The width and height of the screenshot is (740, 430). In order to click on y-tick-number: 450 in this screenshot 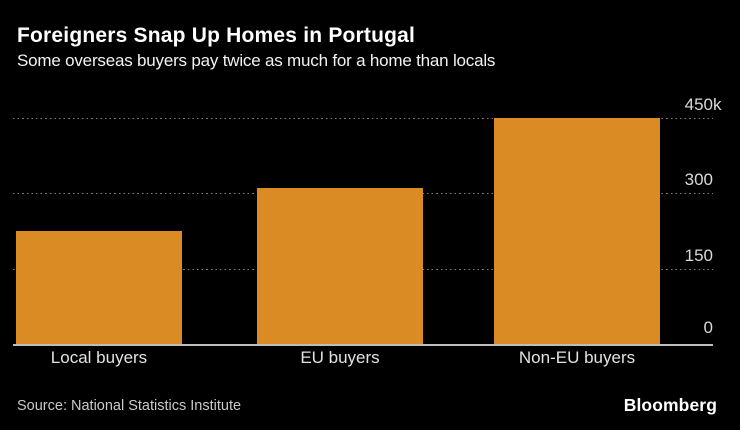, I will do `click(698, 104)`.